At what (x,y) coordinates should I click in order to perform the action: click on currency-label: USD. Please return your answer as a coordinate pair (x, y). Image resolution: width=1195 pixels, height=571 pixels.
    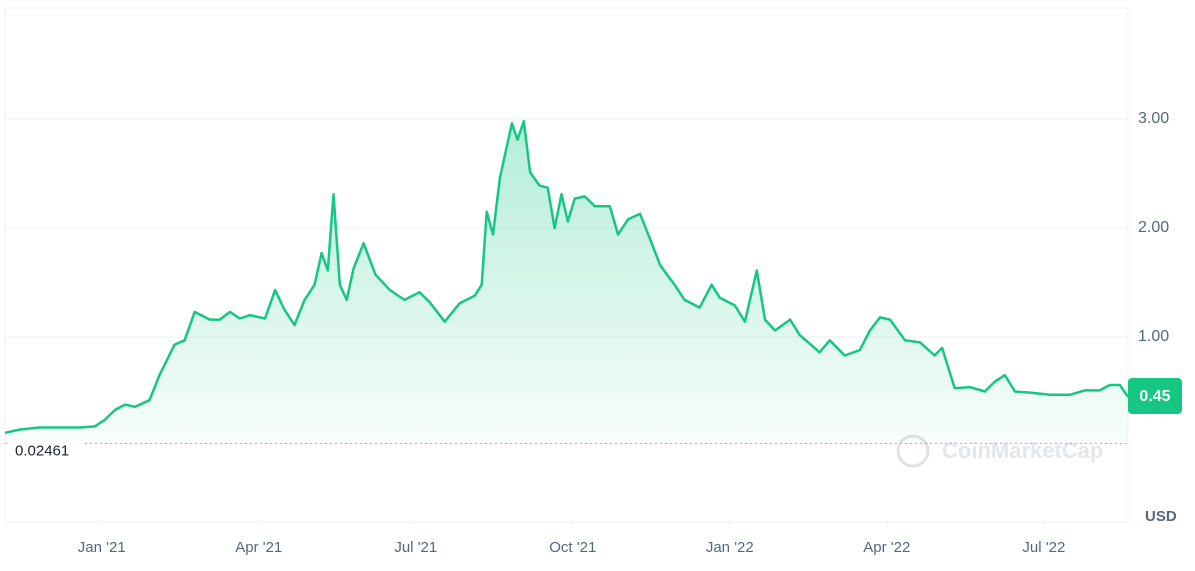
    Looking at the image, I should click on (1161, 516).